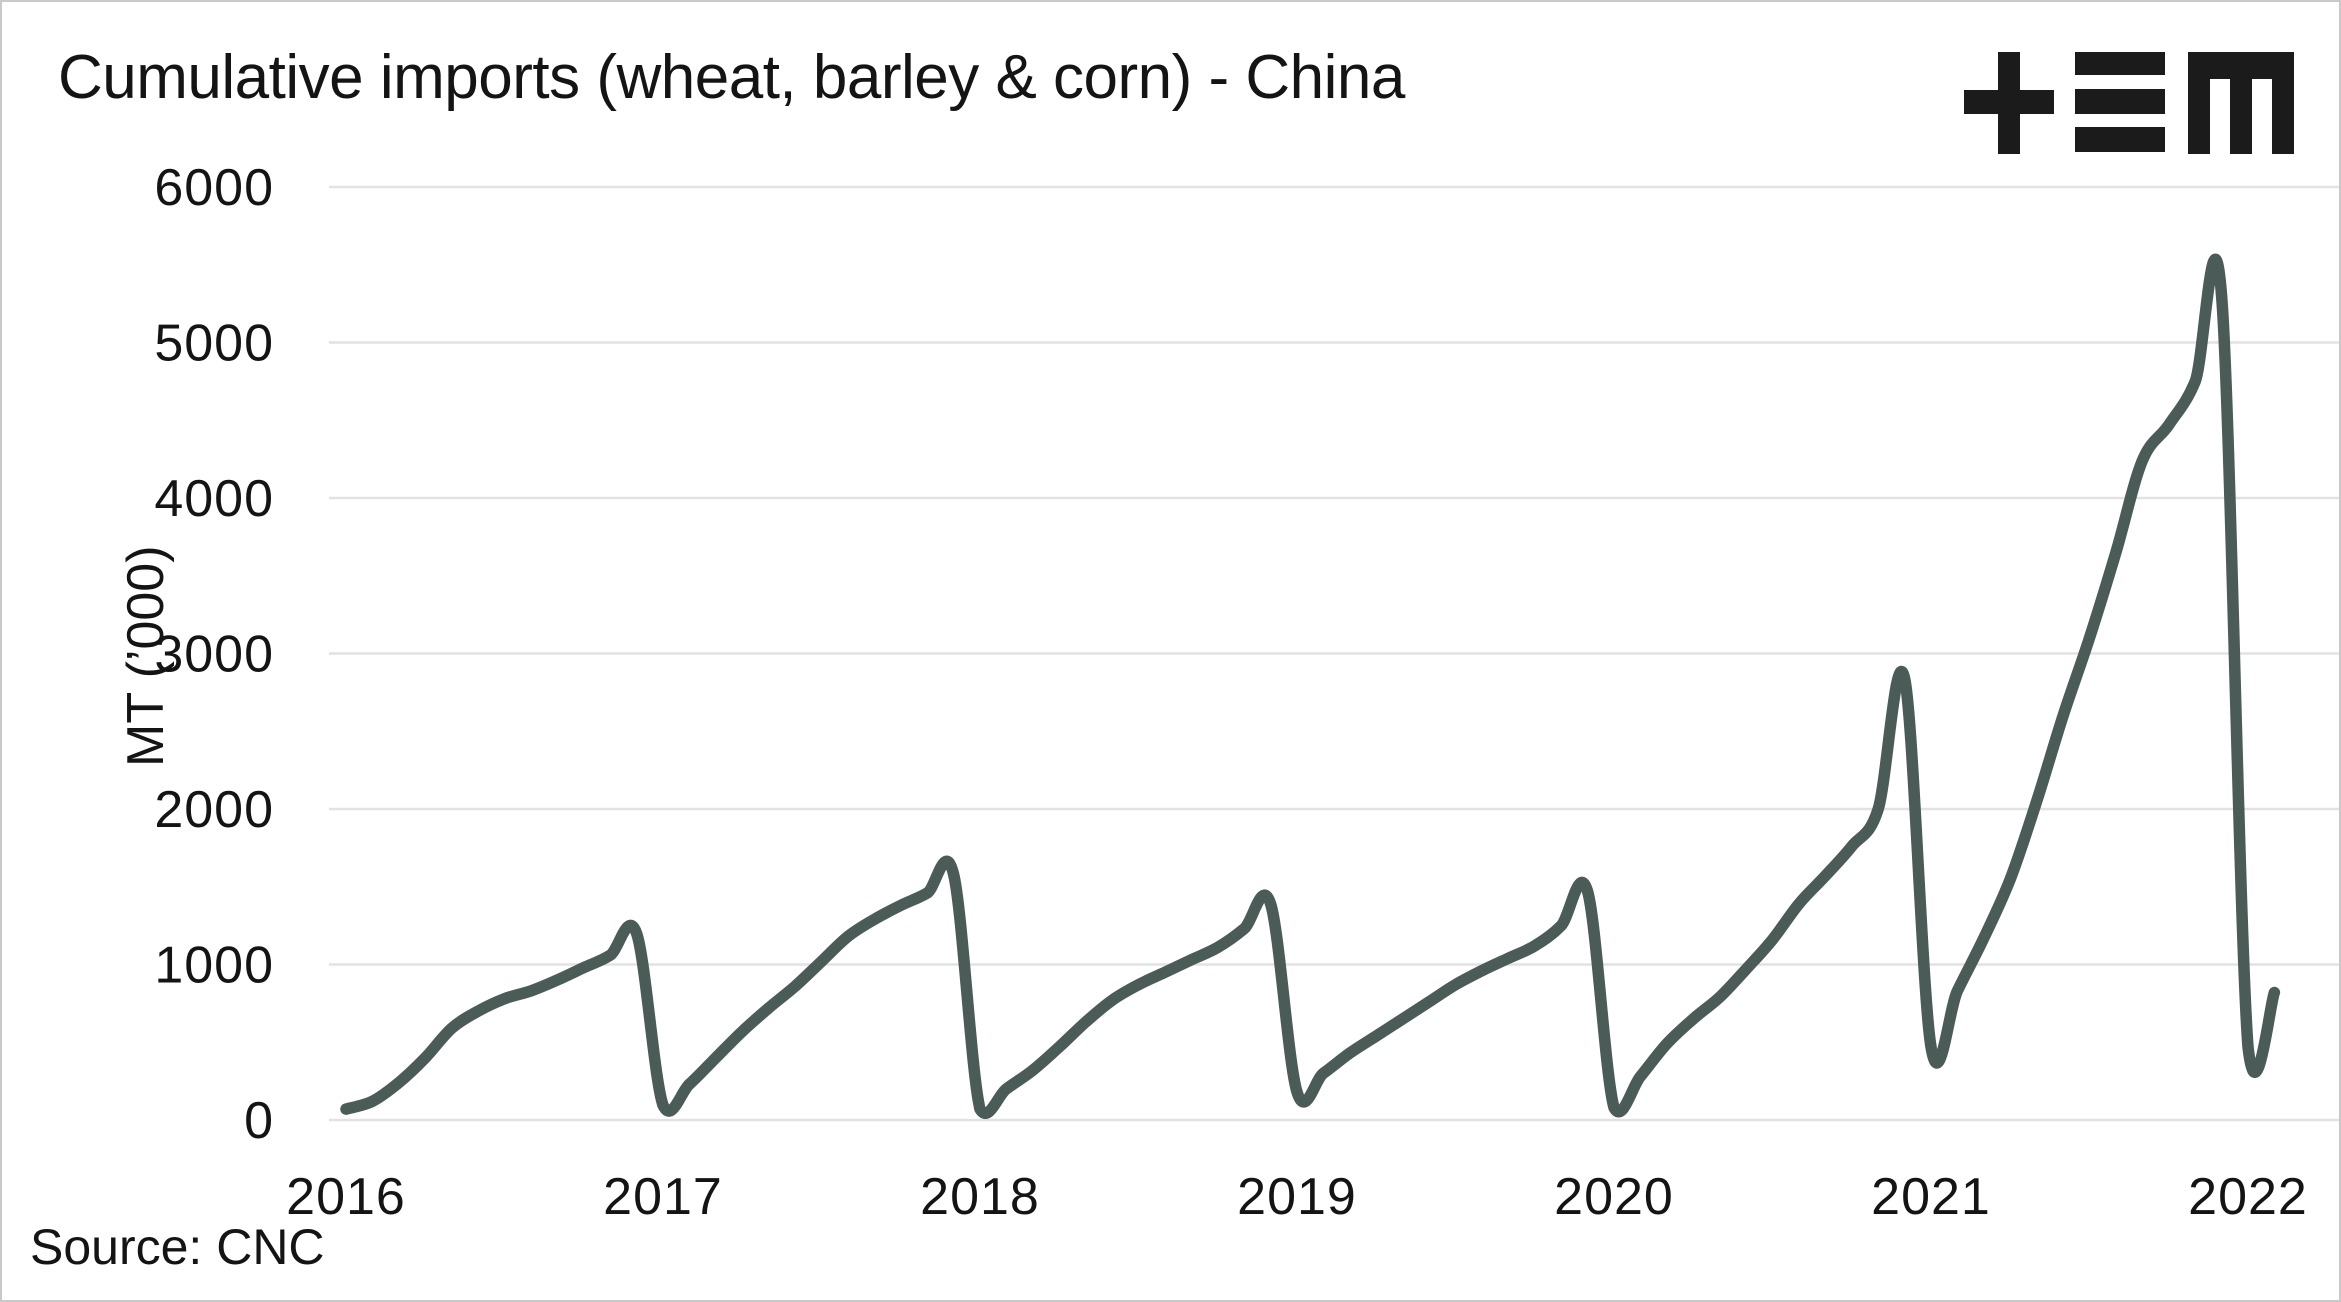  What do you see at coordinates (214, 810) in the screenshot?
I see `y-tick-label: 2000` at bounding box center [214, 810].